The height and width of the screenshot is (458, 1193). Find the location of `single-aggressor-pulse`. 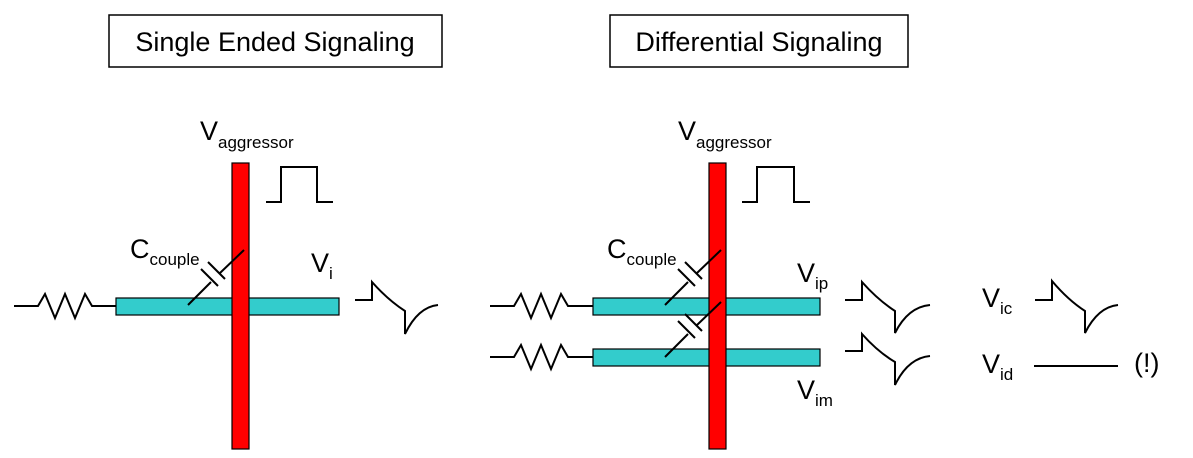

single-aggressor-pulse is located at coordinates (299, 184).